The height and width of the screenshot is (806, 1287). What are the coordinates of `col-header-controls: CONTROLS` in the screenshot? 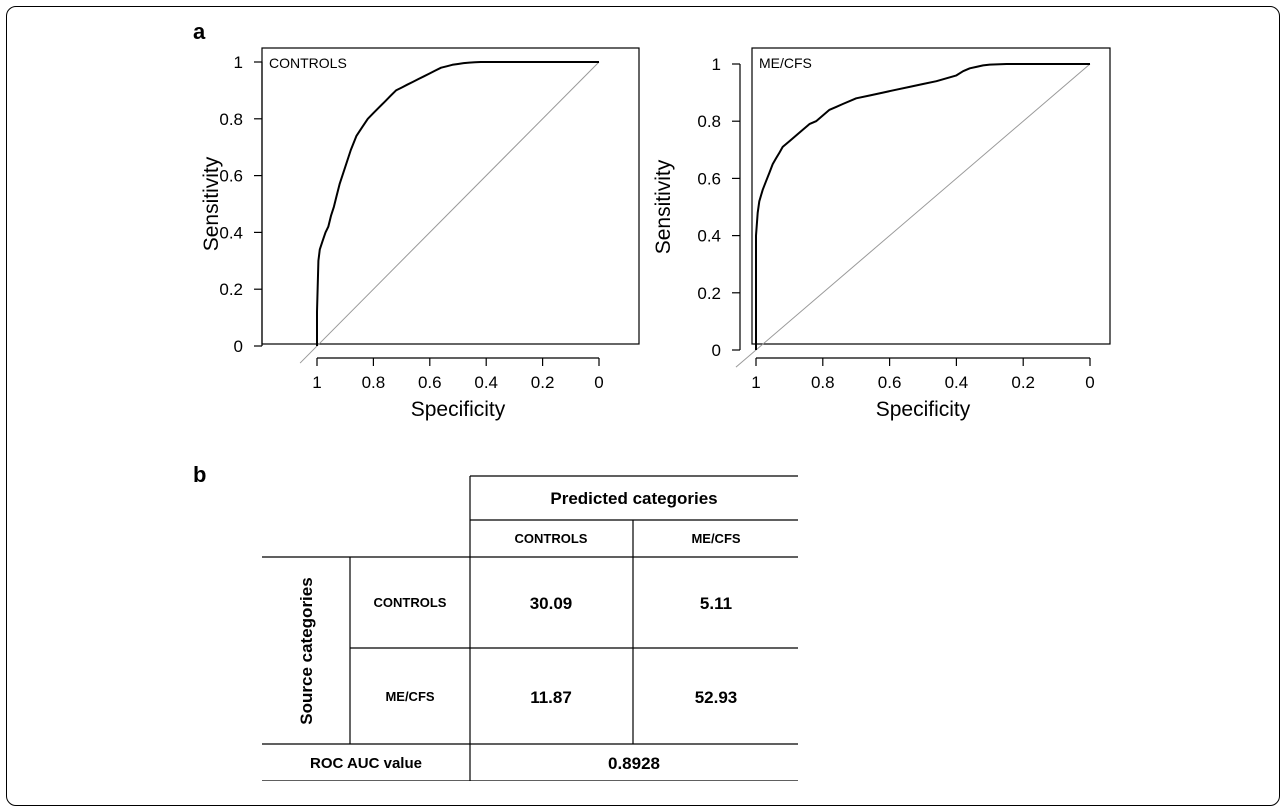 It's located at (551, 538).